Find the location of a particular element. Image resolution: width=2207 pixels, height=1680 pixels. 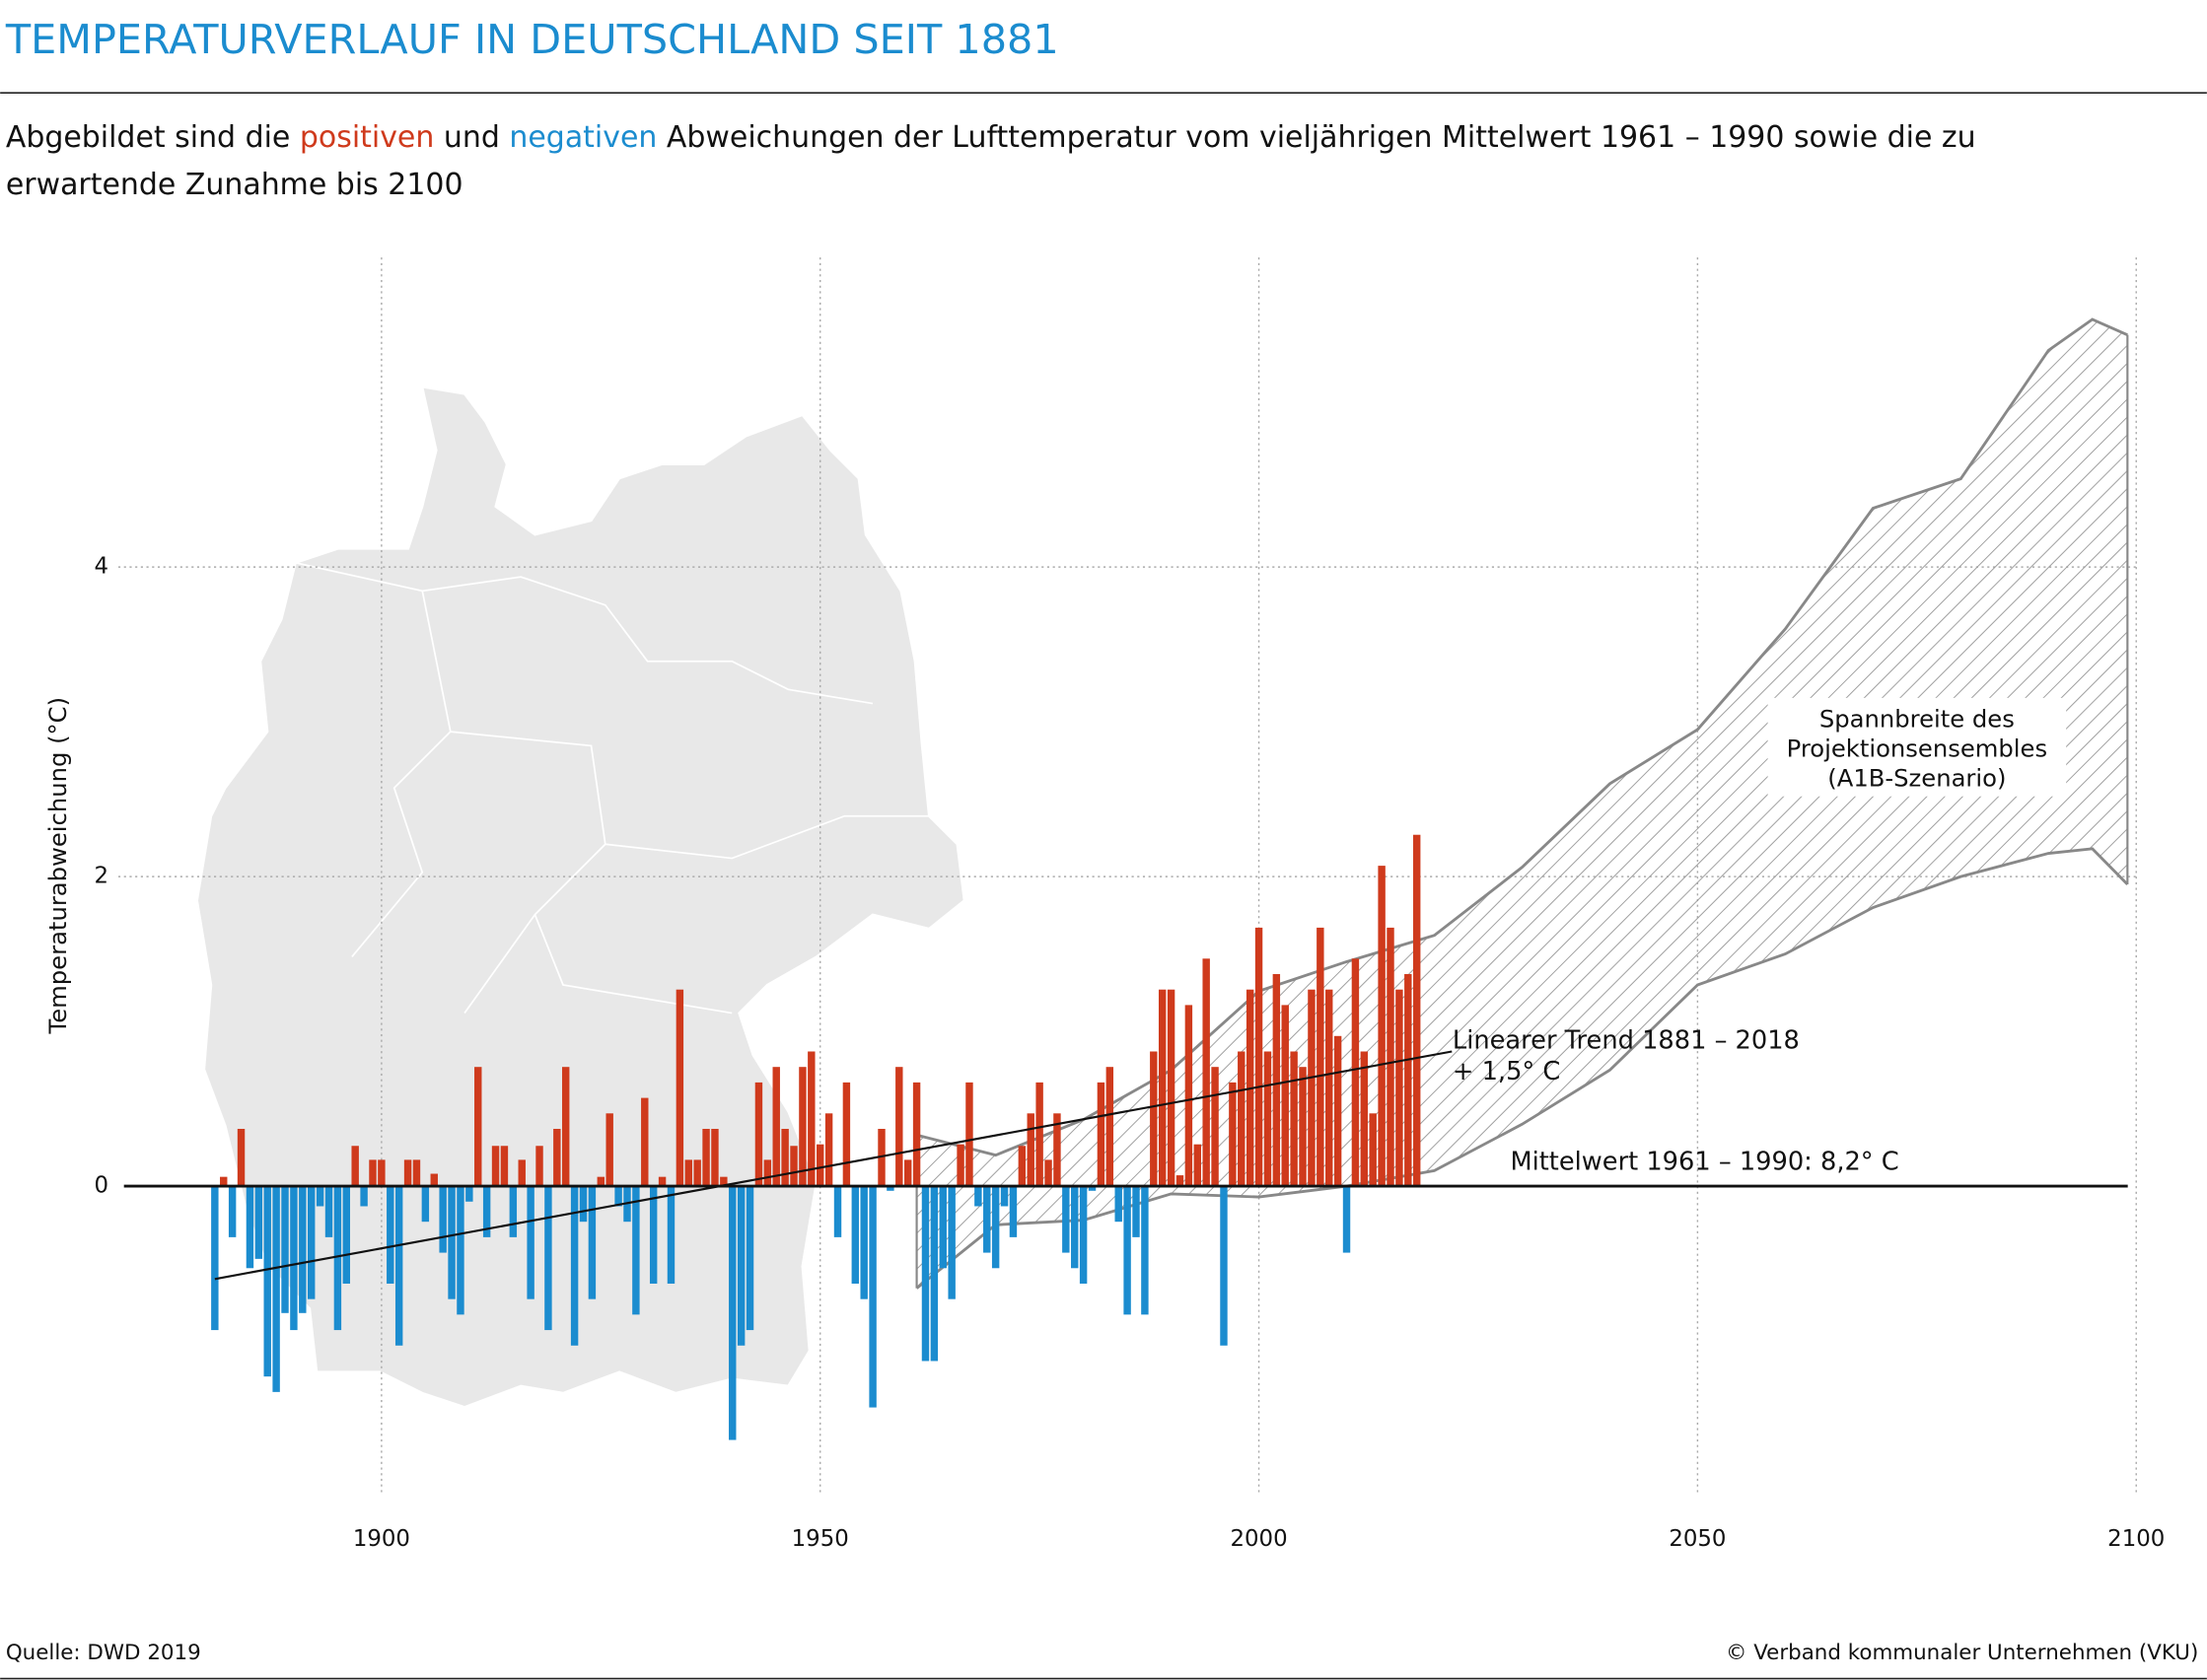

x-tick-label: 1900 is located at coordinates (382, 1539).